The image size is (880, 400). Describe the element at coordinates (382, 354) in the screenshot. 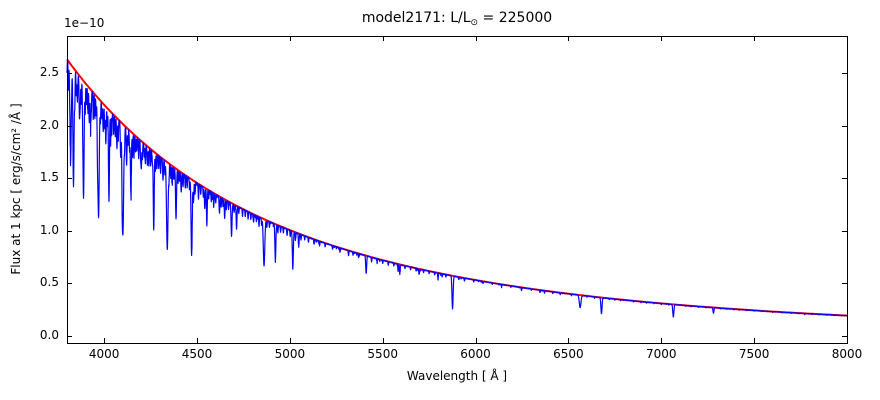

I see `x-tick-label: 5500` at that location.